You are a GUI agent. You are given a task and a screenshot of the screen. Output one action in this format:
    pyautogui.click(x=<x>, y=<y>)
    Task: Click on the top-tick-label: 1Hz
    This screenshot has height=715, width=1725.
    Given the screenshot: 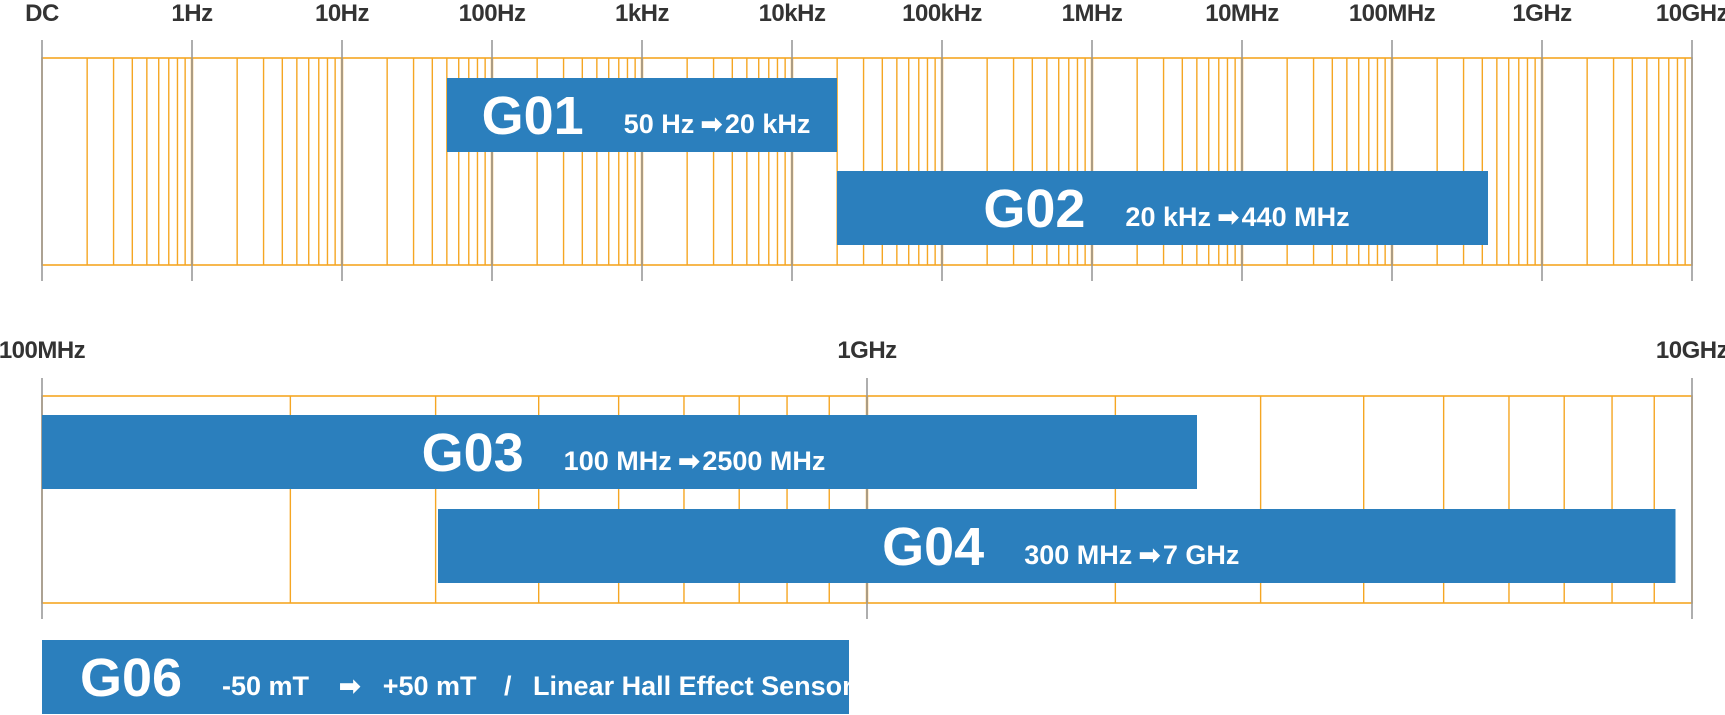 What is the action you would take?
    pyautogui.click(x=192, y=13)
    